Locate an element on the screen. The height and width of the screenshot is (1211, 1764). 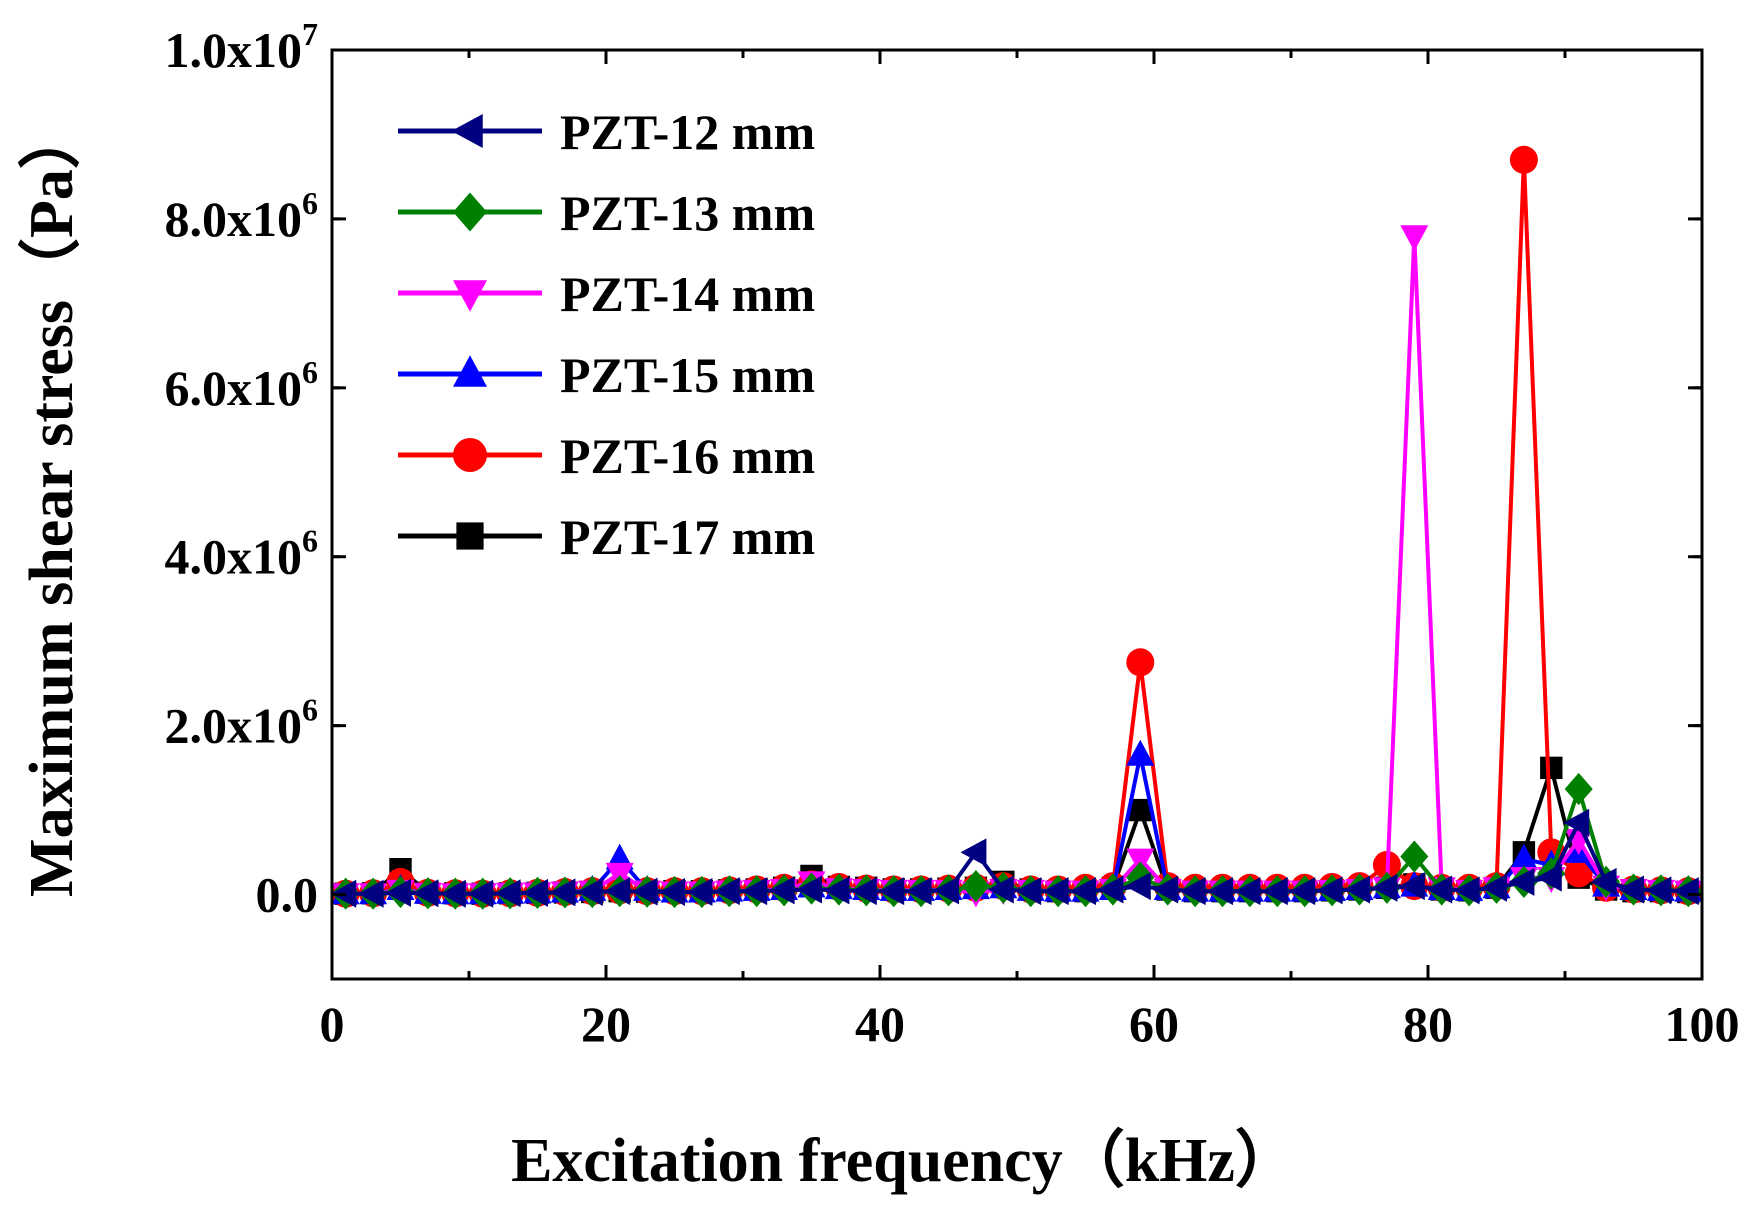
legend-item: PZT-17 mm is located at coordinates (606, 537).